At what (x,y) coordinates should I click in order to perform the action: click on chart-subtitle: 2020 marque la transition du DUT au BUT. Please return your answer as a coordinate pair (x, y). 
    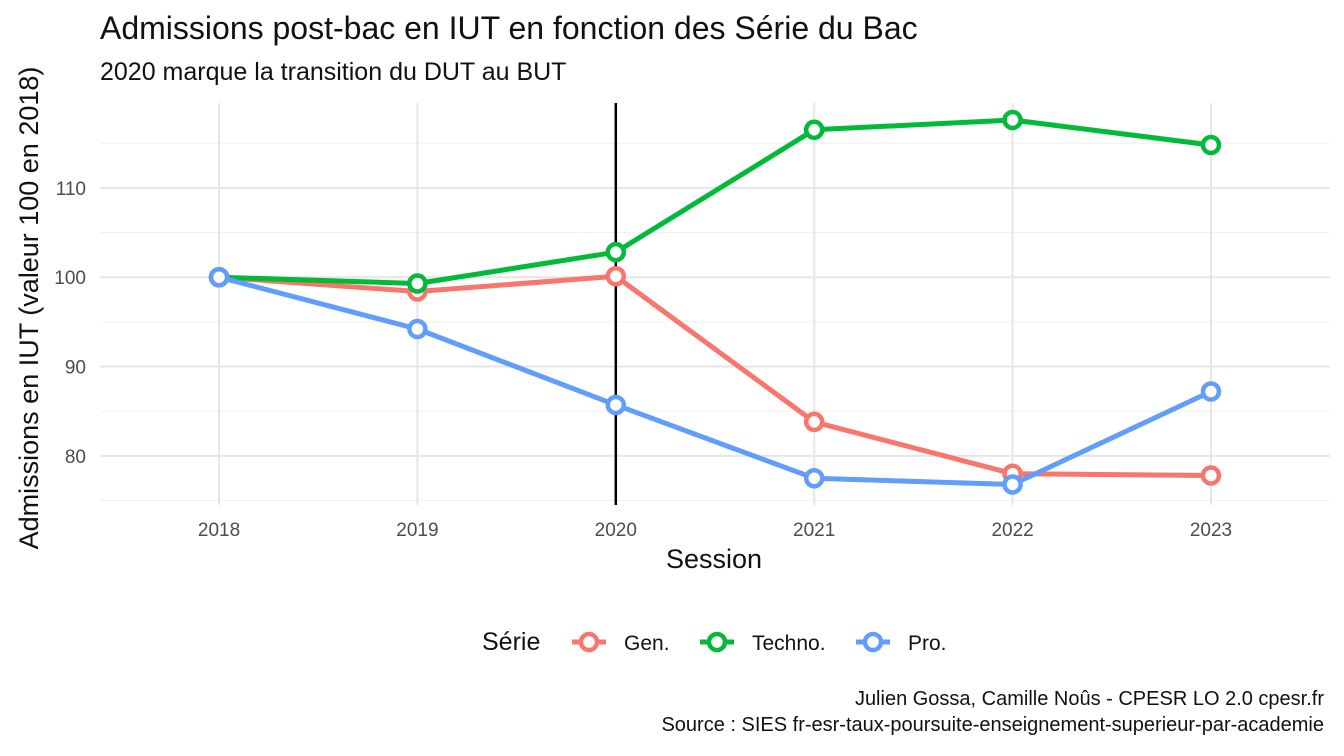
    Looking at the image, I should click on (333, 72).